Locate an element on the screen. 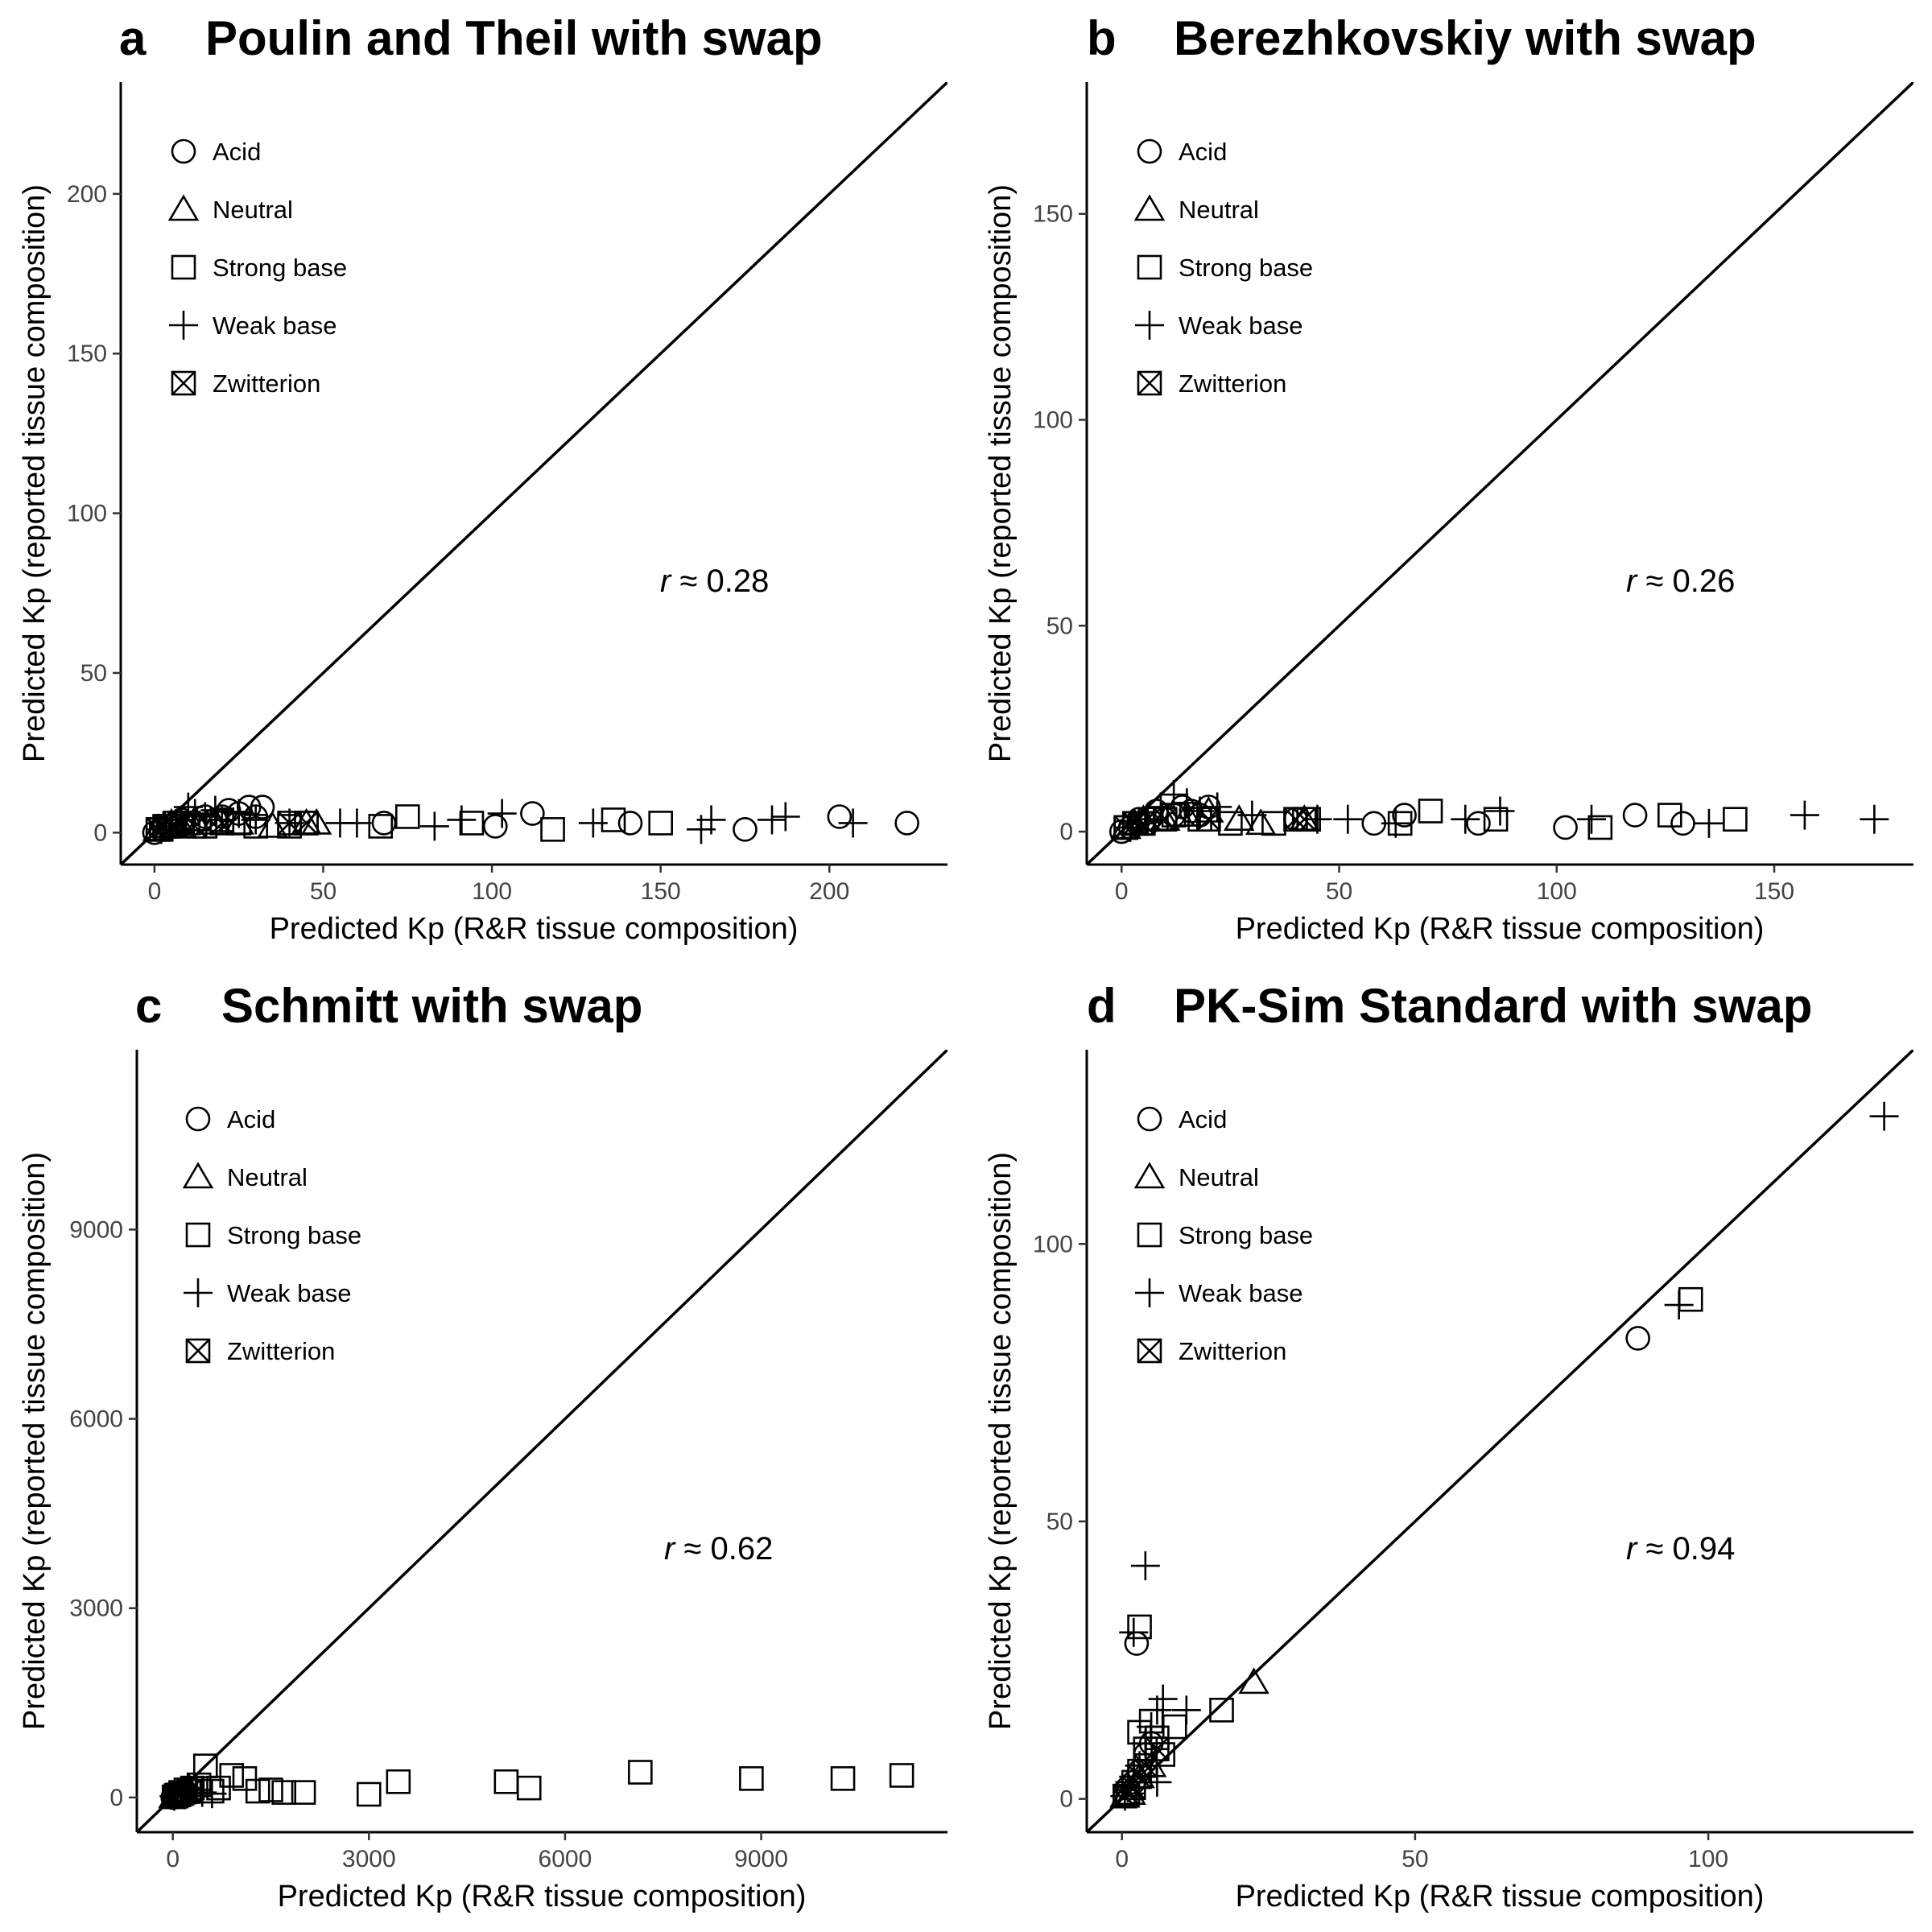 The width and height of the screenshot is (1932, 1932). y-tick-label: 6000 is located at coordinates (96, 1419).